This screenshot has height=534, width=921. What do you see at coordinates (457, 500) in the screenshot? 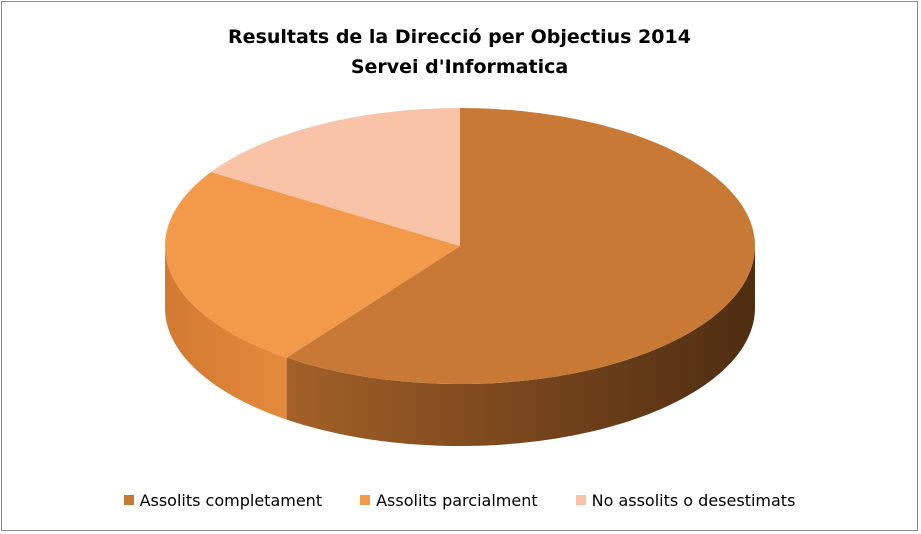
I see `legend-label-1: Assolits parcialment` at bounding box center [457, 500].